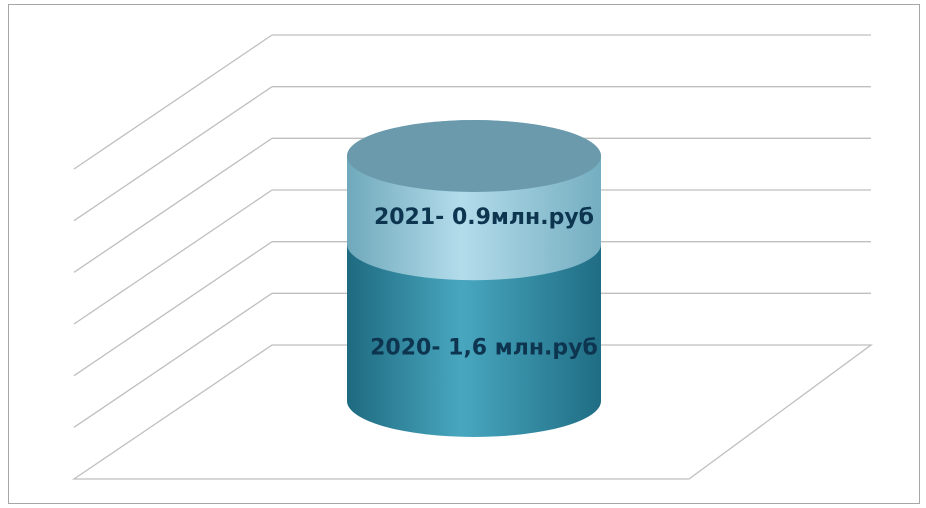 The height and width of the screenshot is (508, 926). I want to click on data-label: 2021- 0.9млн.руб, so click(484, 217).